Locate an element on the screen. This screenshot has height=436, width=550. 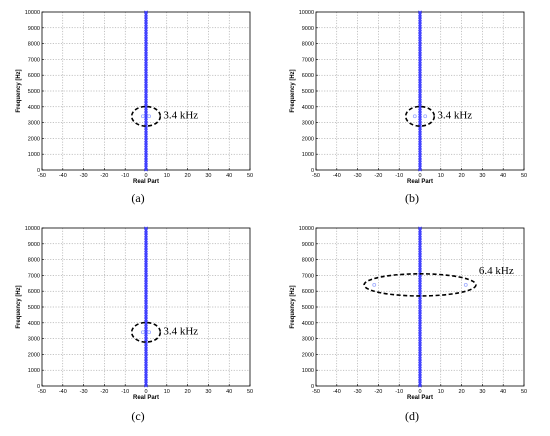
panel-caption: (c) is located at coordinates (137, 416).